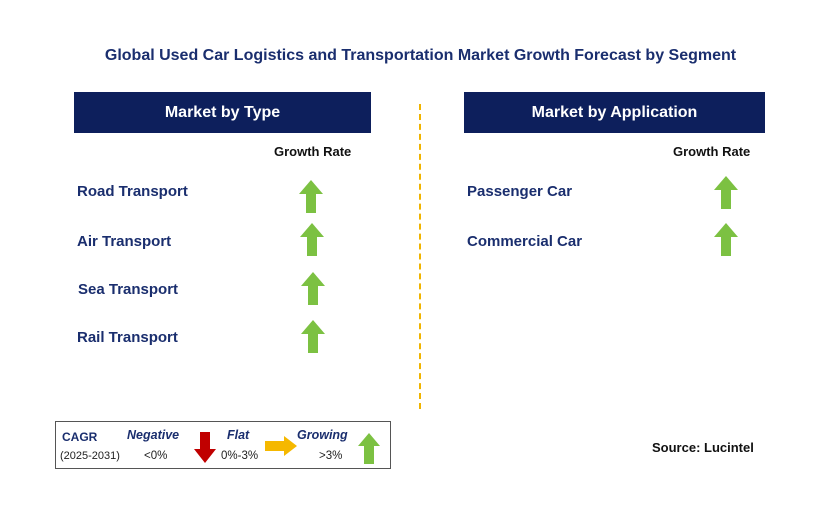 The width and height of the screenshot is (829, 516). I want to click on market-by-application-header: Market by Application, so click(614, 112).